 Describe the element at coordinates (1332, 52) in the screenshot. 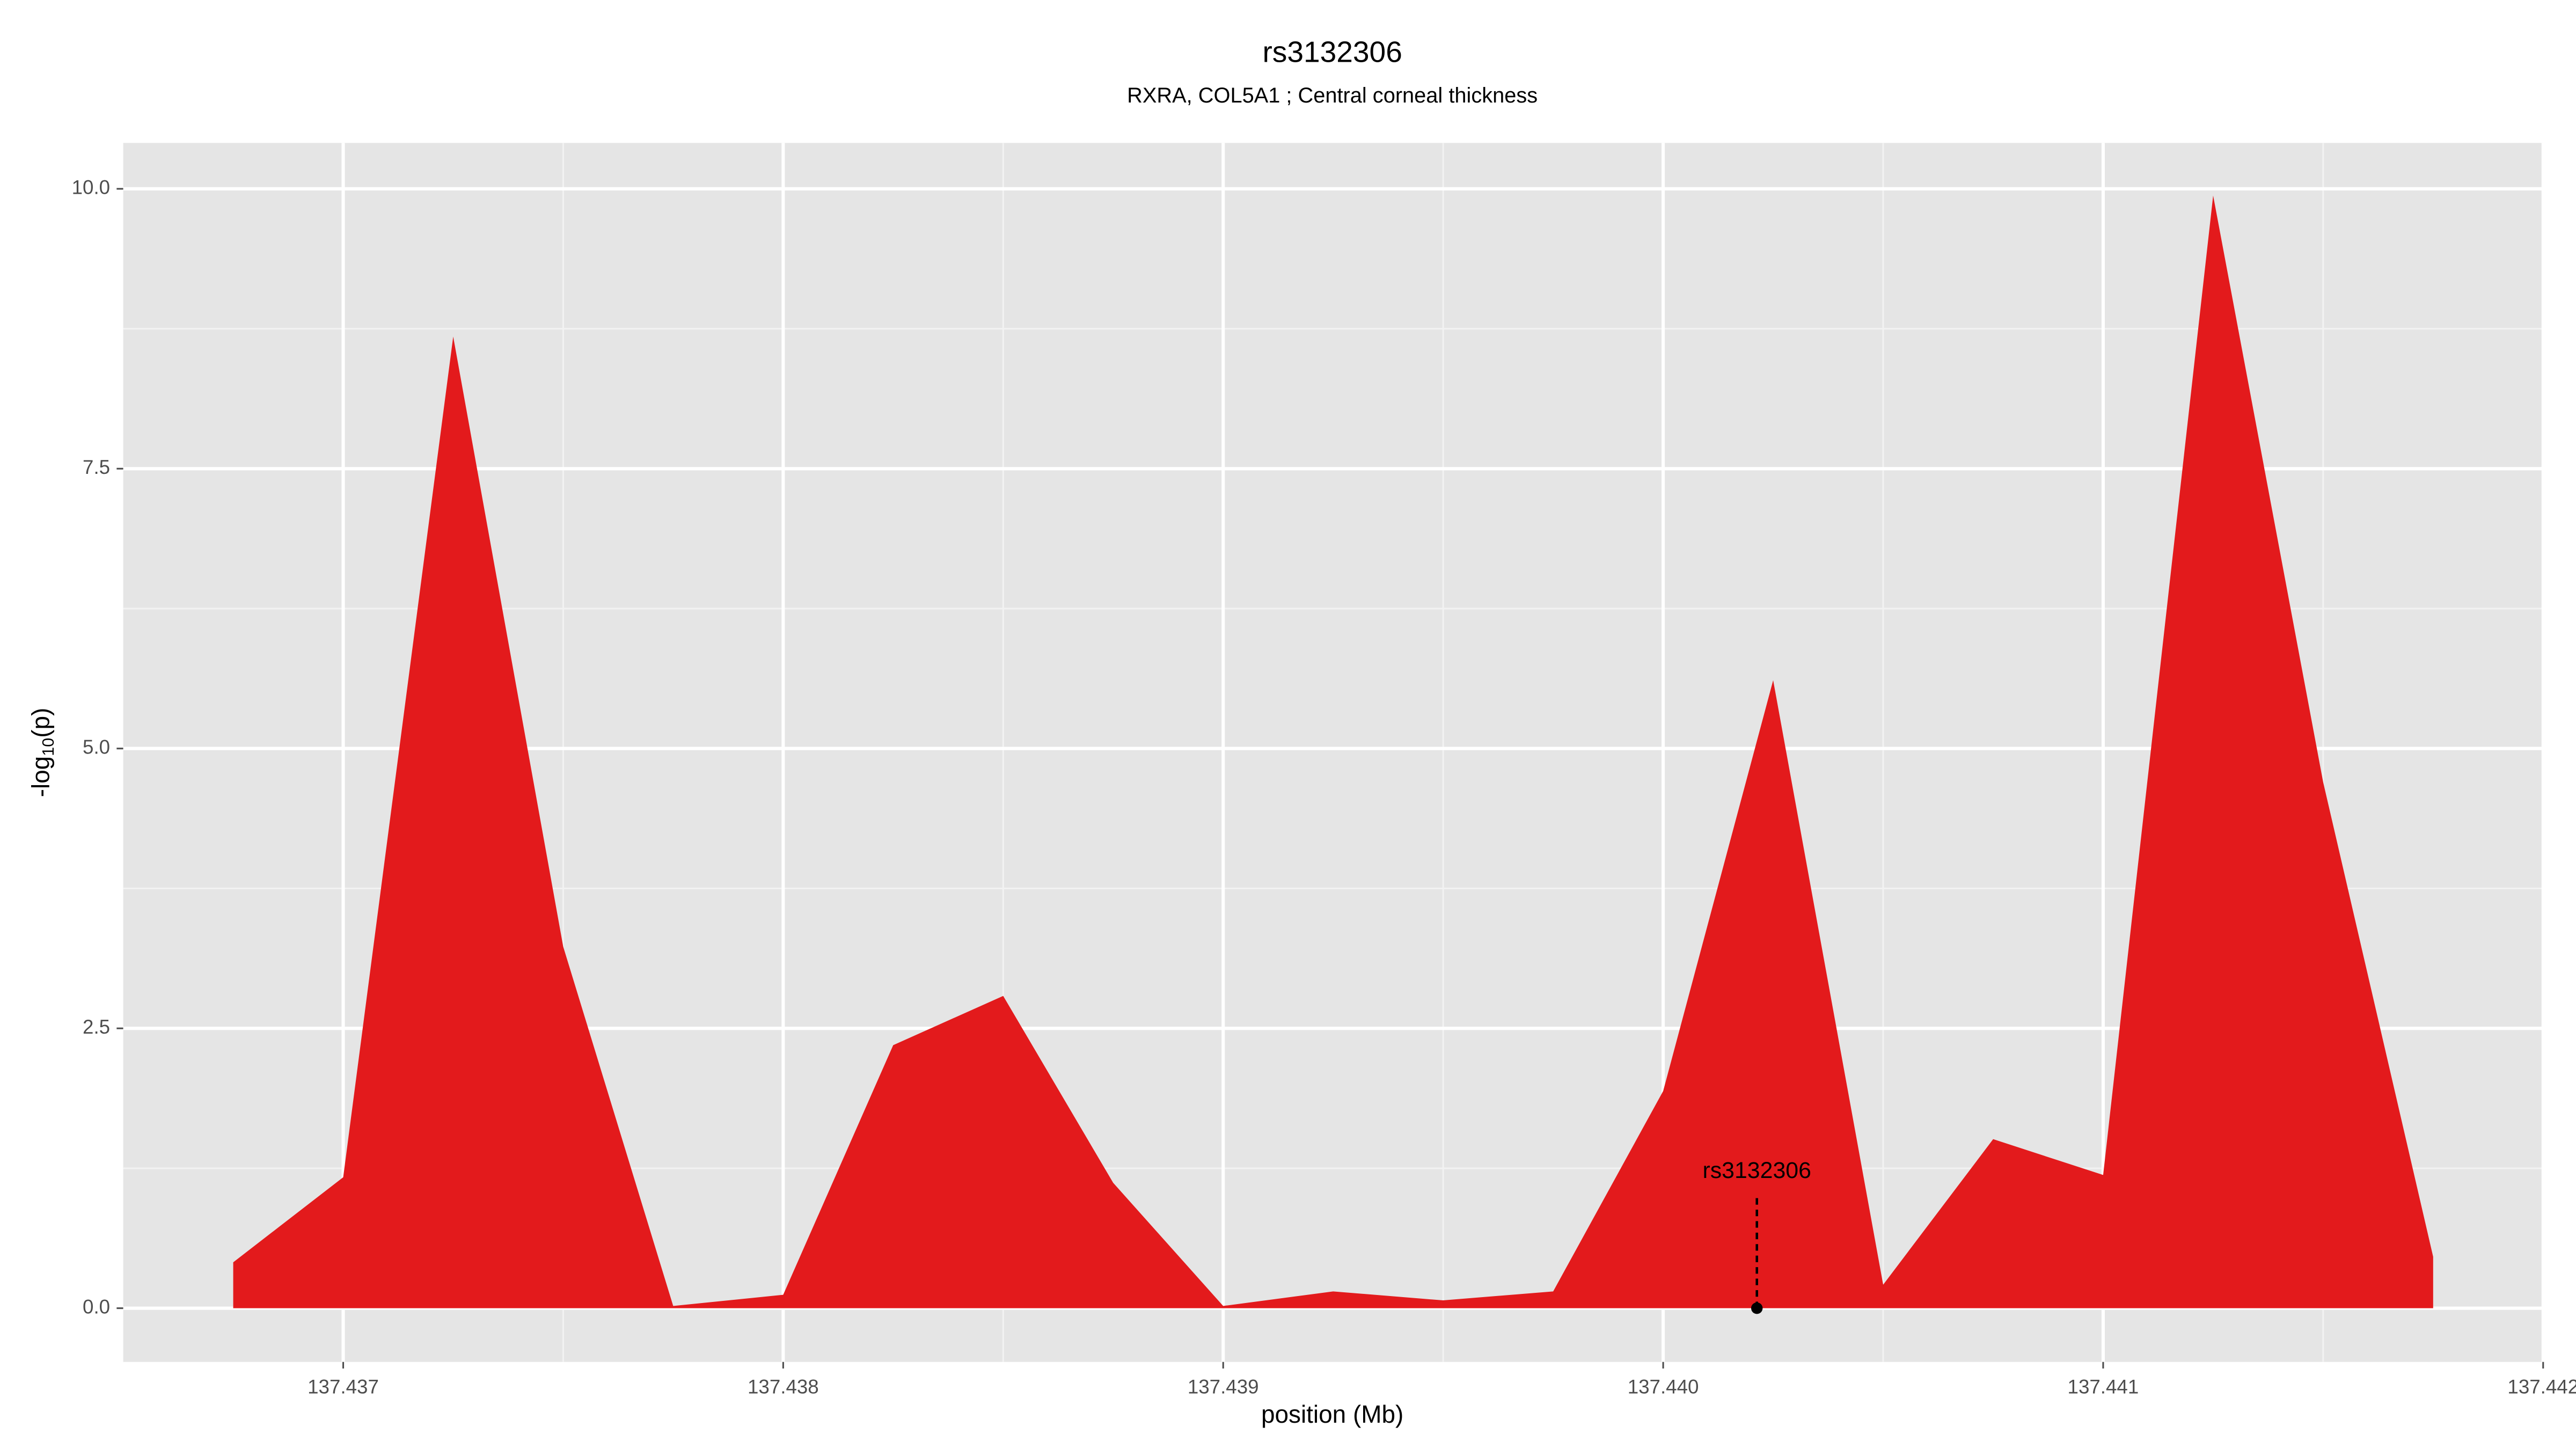

I see `chart-title: rs3132306` at that location.